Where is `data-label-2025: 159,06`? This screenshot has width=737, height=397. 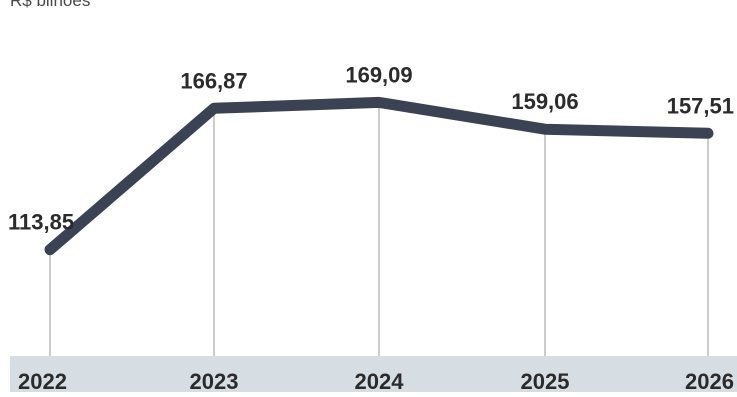
data-label-2025: 159,06 is located at coordinates (544, 101).